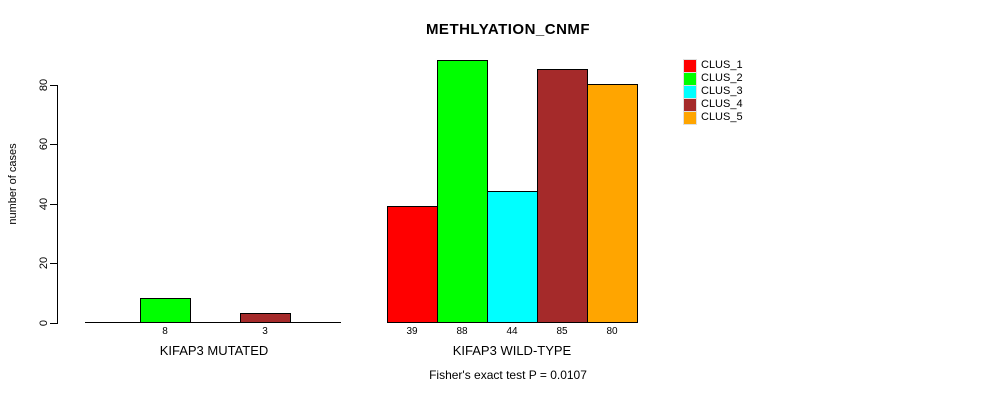 The width and height of the screenshot is (990, 400). Describe the element at coordinates (57, 204) in the screenshot. I see `y-axis-line` at that location.